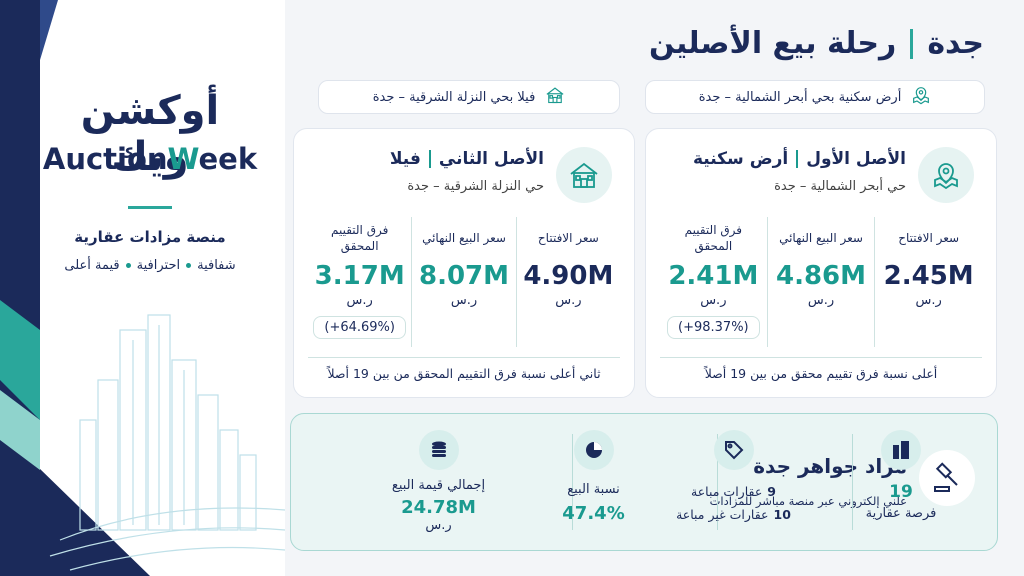 The image size is (1024, 576). I want to click on header-city: جدة, so click(955, 43).